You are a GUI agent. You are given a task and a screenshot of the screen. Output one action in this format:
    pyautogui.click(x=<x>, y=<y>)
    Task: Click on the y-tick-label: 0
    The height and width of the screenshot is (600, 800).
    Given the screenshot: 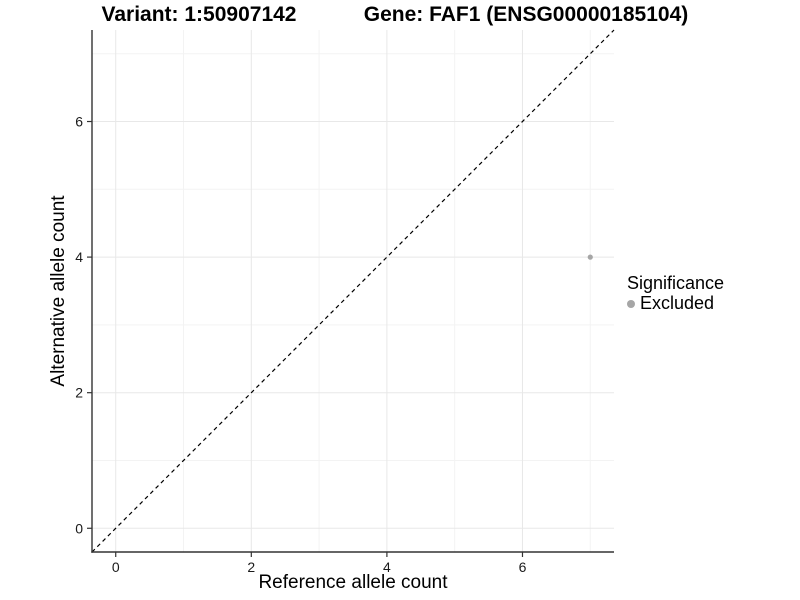 What is the action you would take?
    pyautogui.click(x=79, y=528)
    